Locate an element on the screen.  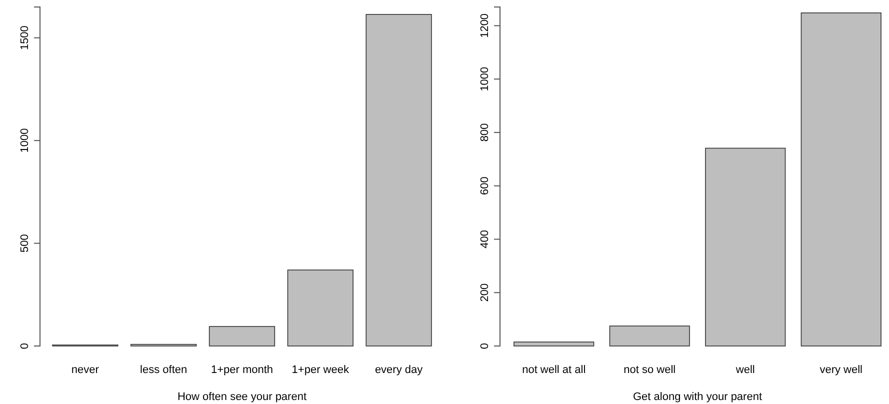
x-tick-label: very well is located at coordinates (841, 370).